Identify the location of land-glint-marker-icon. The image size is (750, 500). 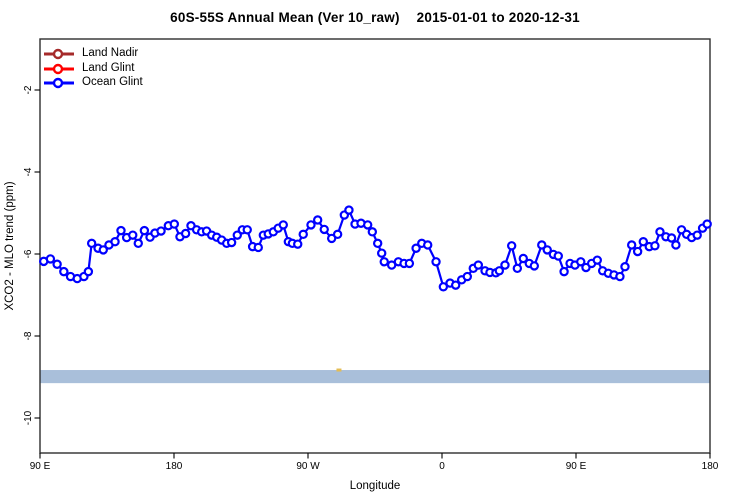
(59, 68).